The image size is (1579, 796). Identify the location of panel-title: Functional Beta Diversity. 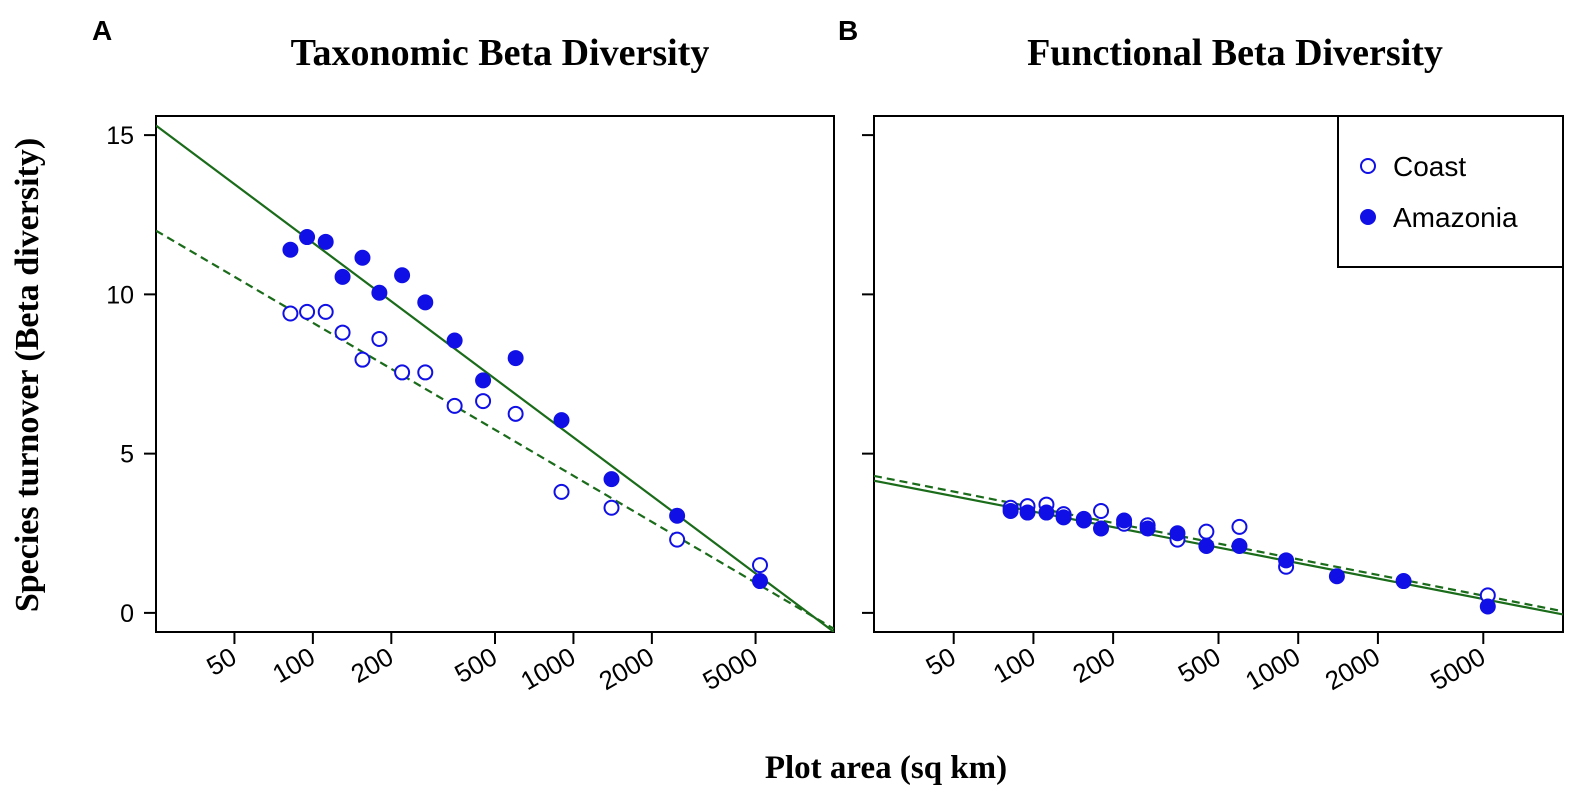
(1235, 53).